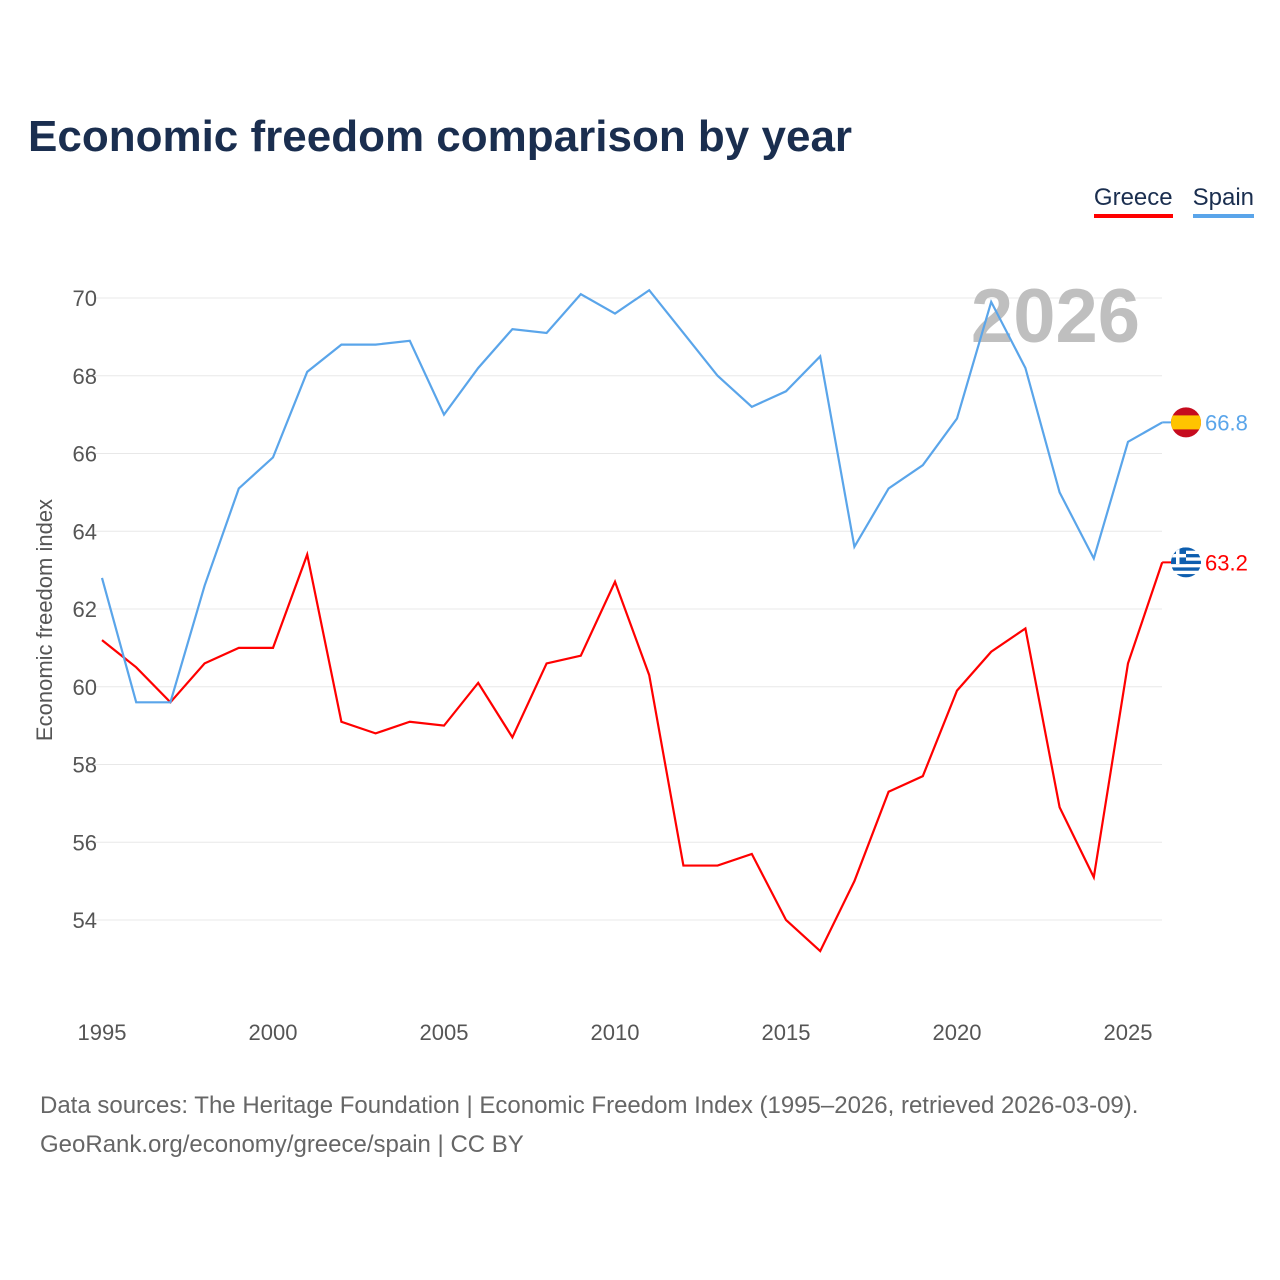 The image size is (1280, 1280). Describe the element at coordinates (1223, 201) in the screenshot. I see `legend-spain: Spain` at that location.